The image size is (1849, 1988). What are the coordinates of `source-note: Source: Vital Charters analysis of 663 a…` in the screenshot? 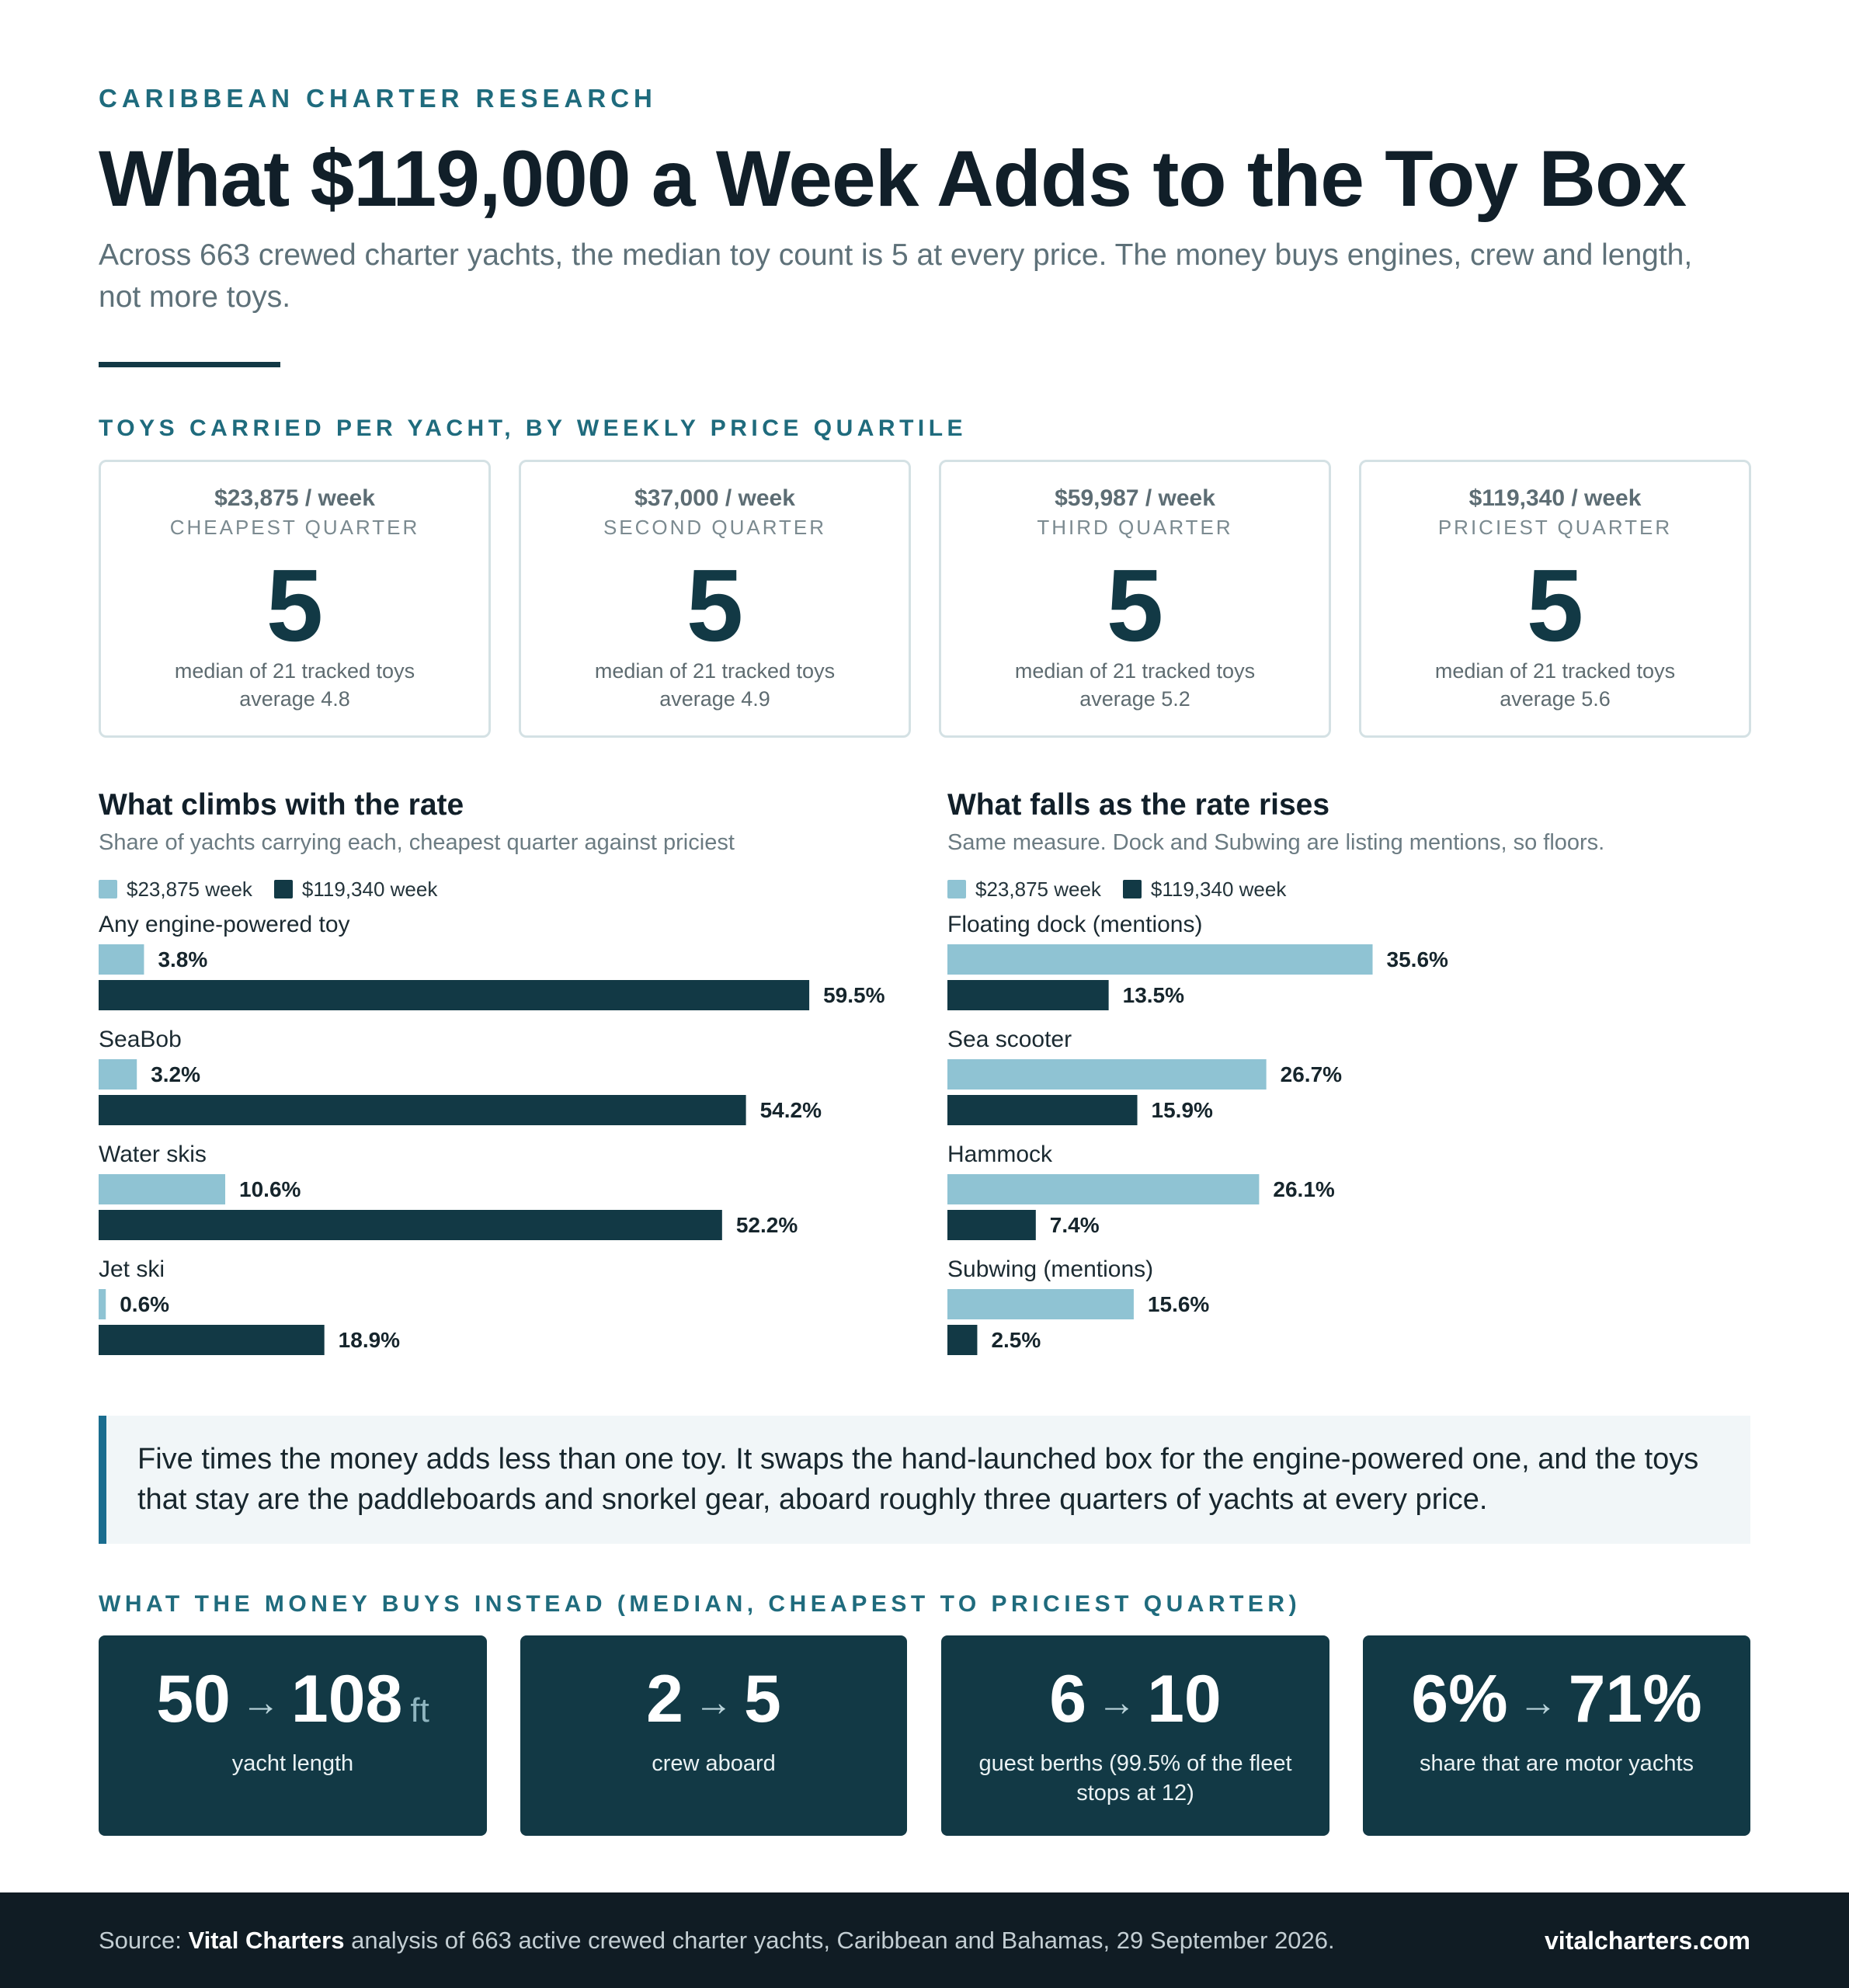 It's located at (717, 1941).